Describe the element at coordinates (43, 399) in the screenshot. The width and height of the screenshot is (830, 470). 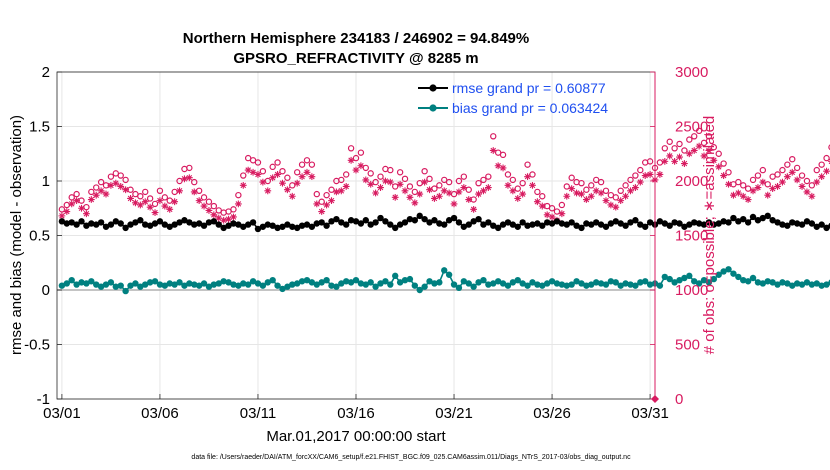
I see `y-left-tick-label: -1` at that location.